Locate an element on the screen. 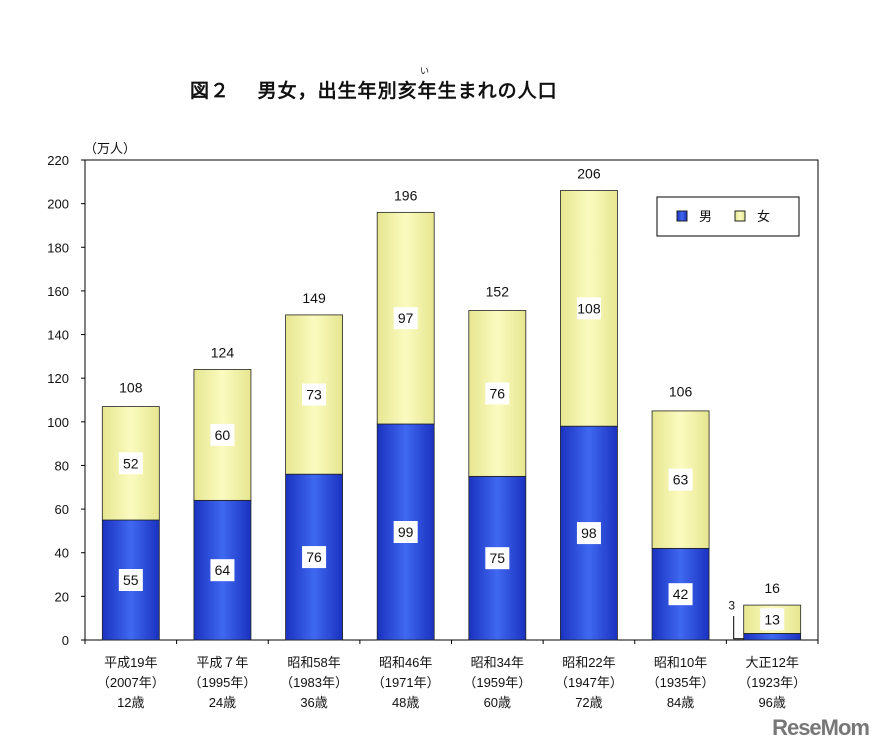  x-tick-label: （1935年） is located at coordinates (681, 682).